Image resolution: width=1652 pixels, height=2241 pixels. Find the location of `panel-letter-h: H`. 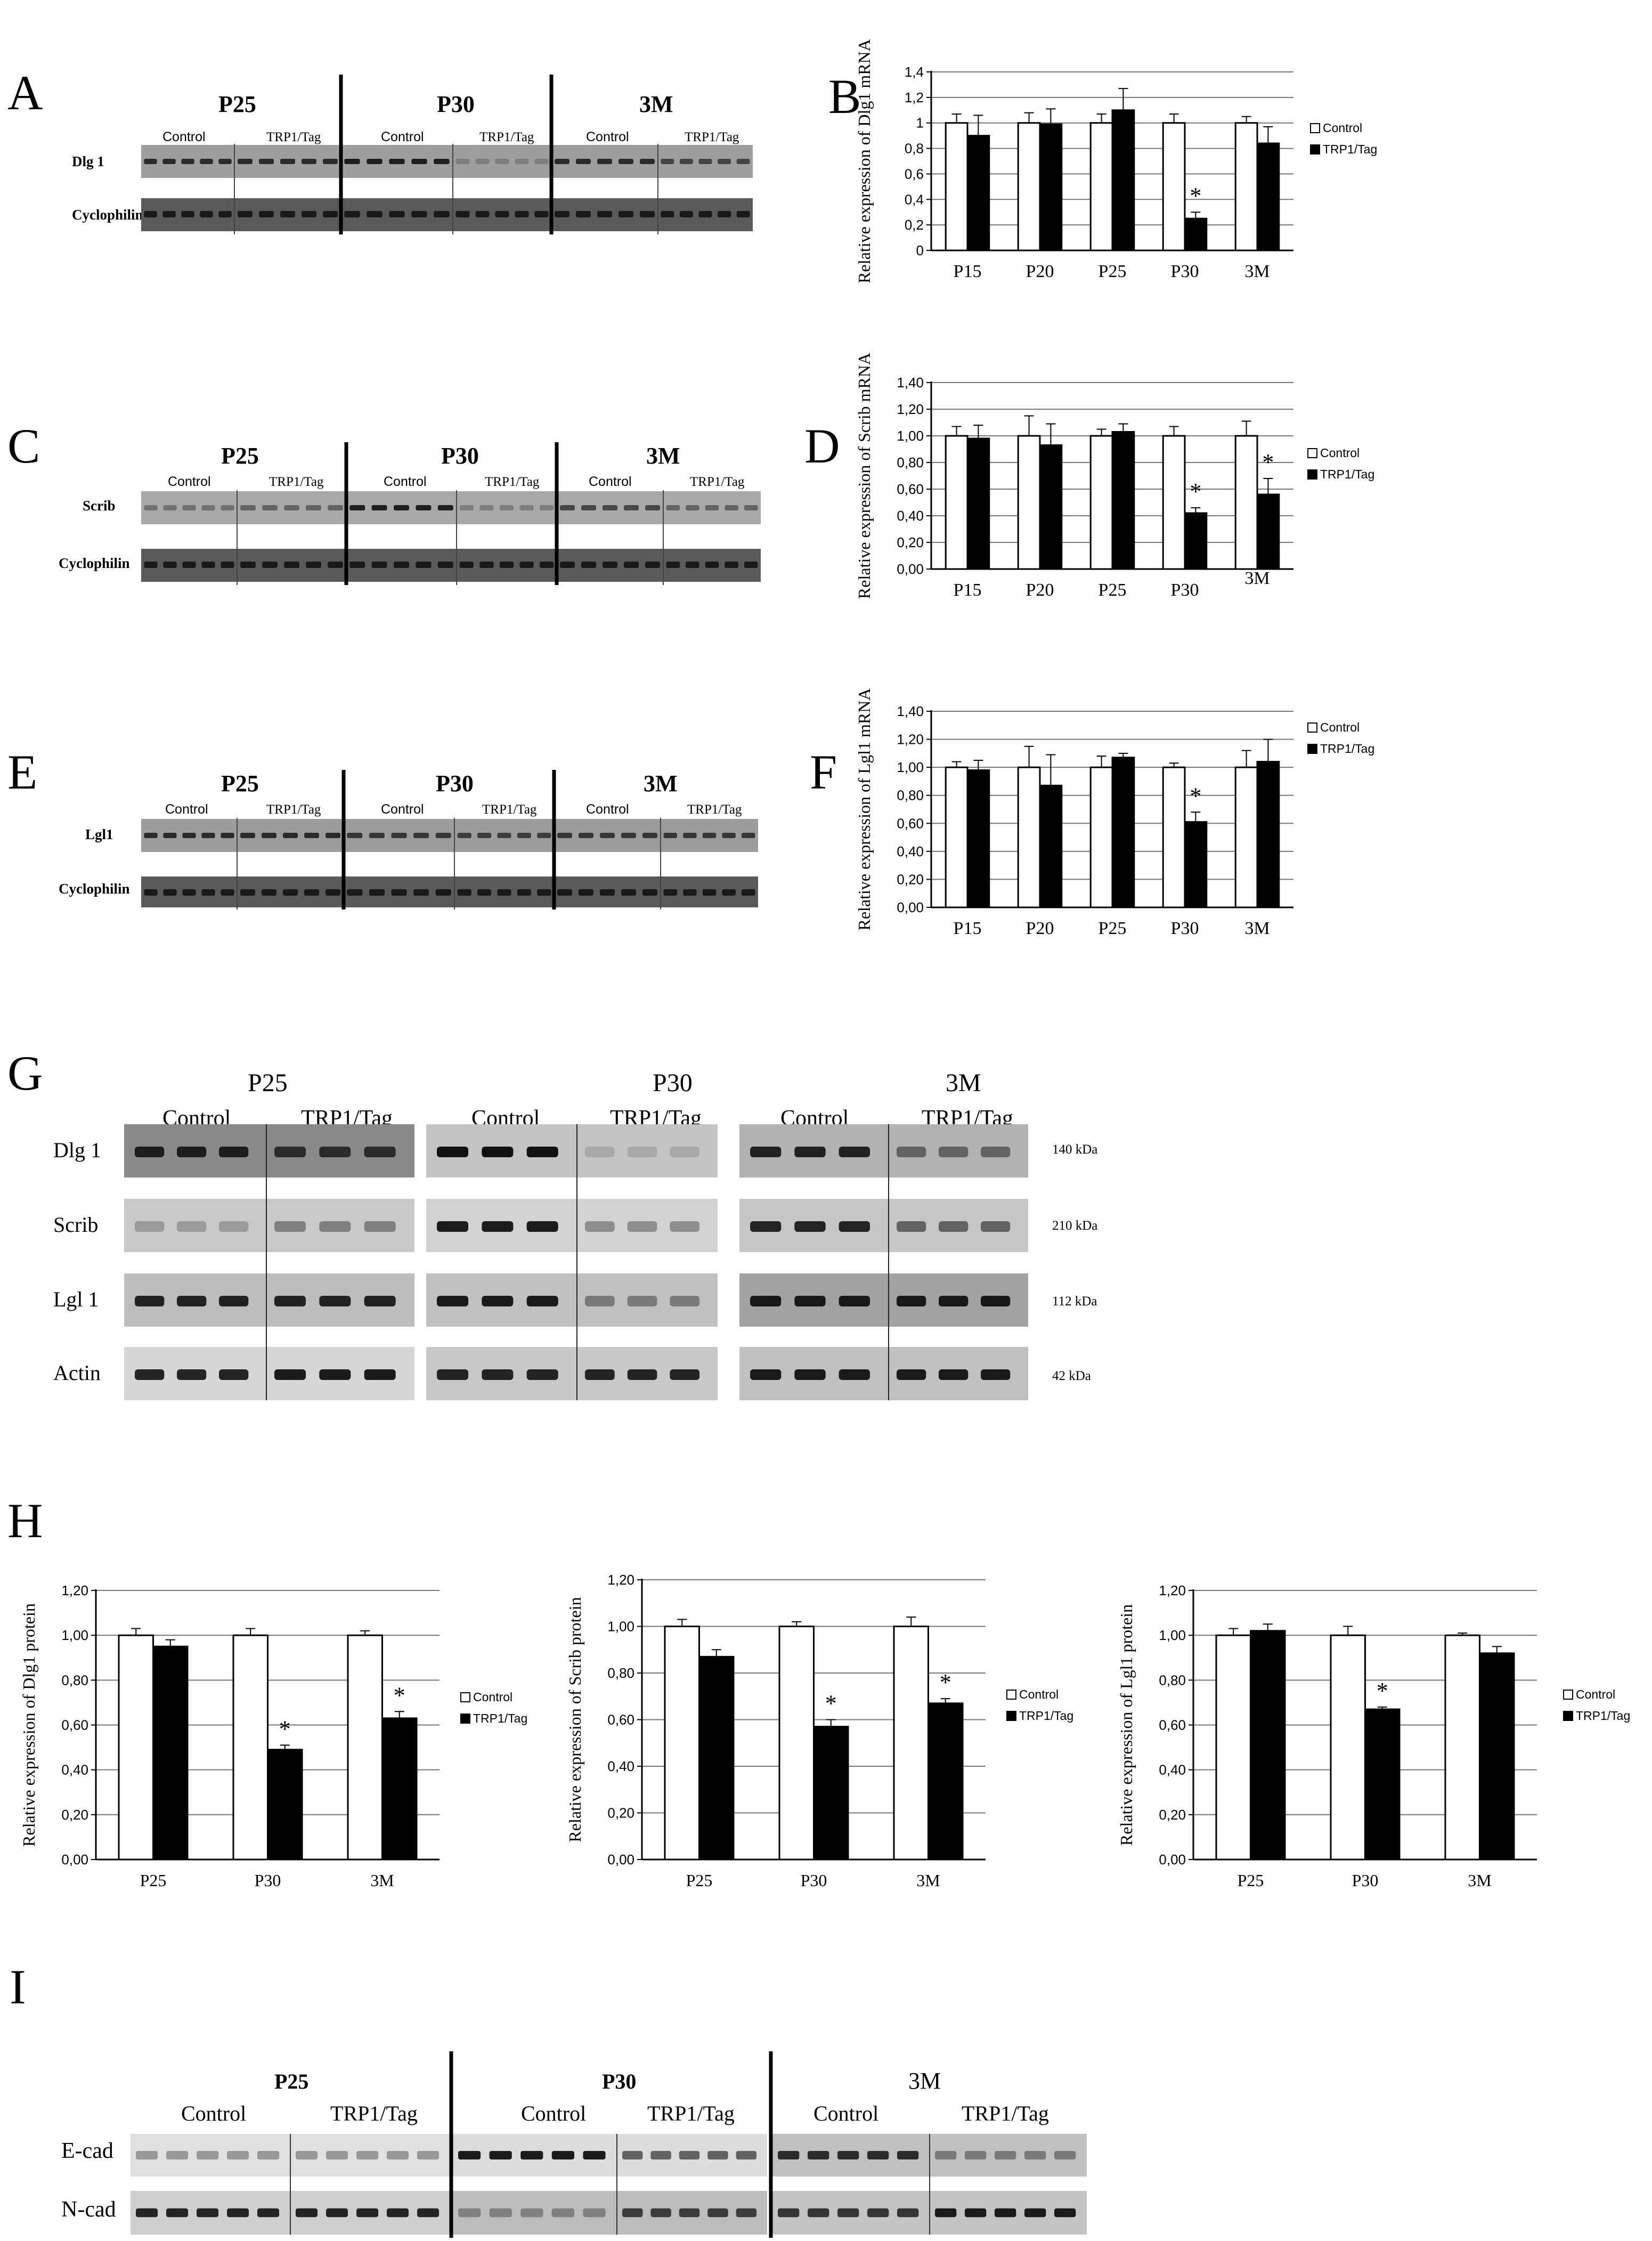

panel-letter-h: H is located at coordinates (25, 1520).